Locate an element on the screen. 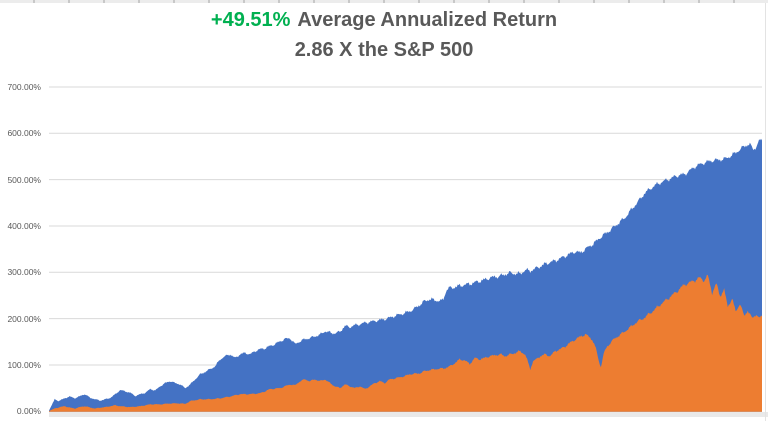  y-axis-tick-label: 200.00% is located at coordinates (24, 318).